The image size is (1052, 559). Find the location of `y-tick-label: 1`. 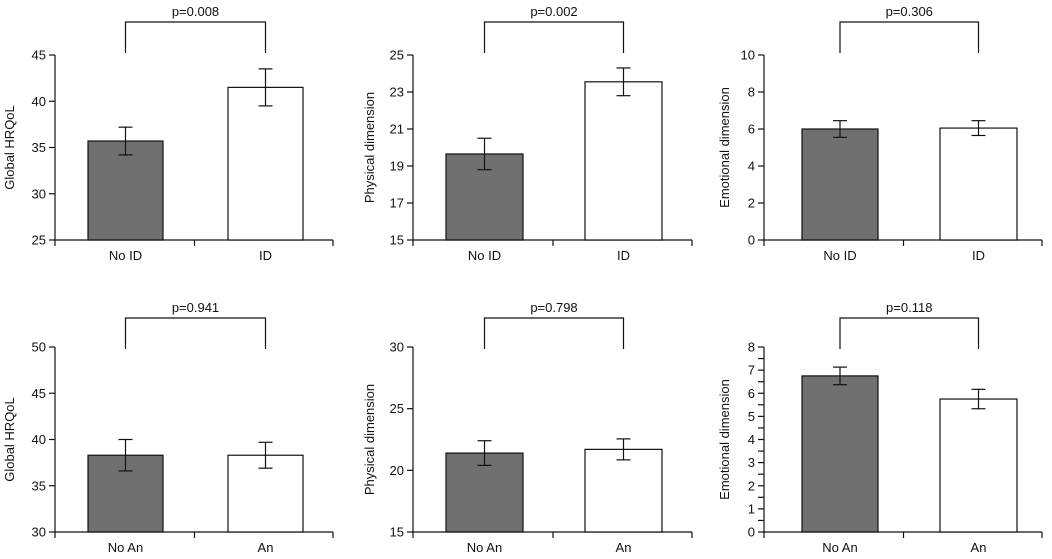

y-tick-label: 1 is located at coordinates (751, 508).